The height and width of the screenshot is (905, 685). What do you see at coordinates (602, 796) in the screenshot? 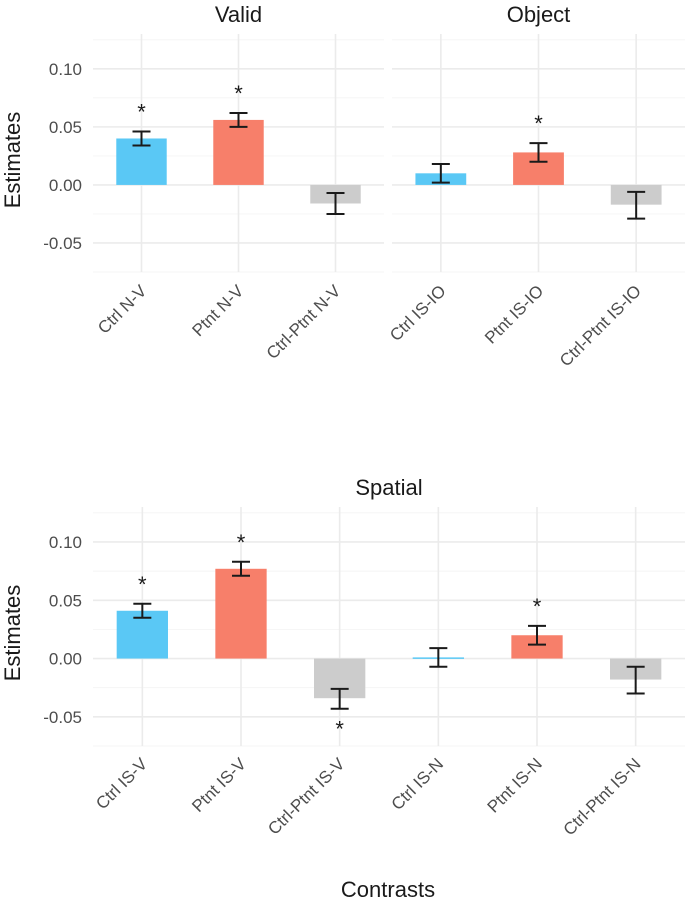
I see `x-tick-label: Ctrl-Ptnt IS-N` at bounding box center [602, 796].